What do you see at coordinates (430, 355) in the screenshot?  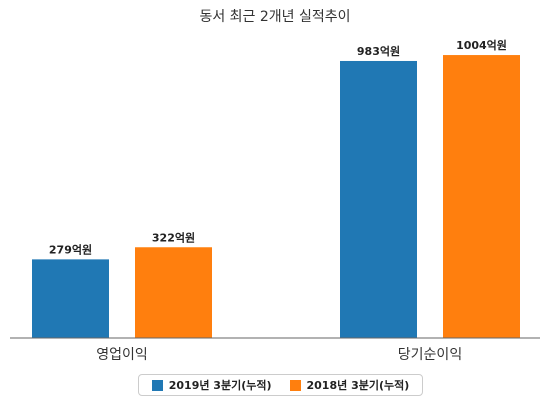 I see `category-label-2: 당기순이익` at bounding box center [430, 355].